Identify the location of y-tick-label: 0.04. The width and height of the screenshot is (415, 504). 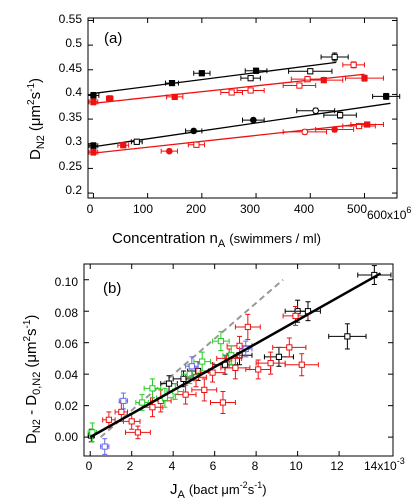
(67, 375).